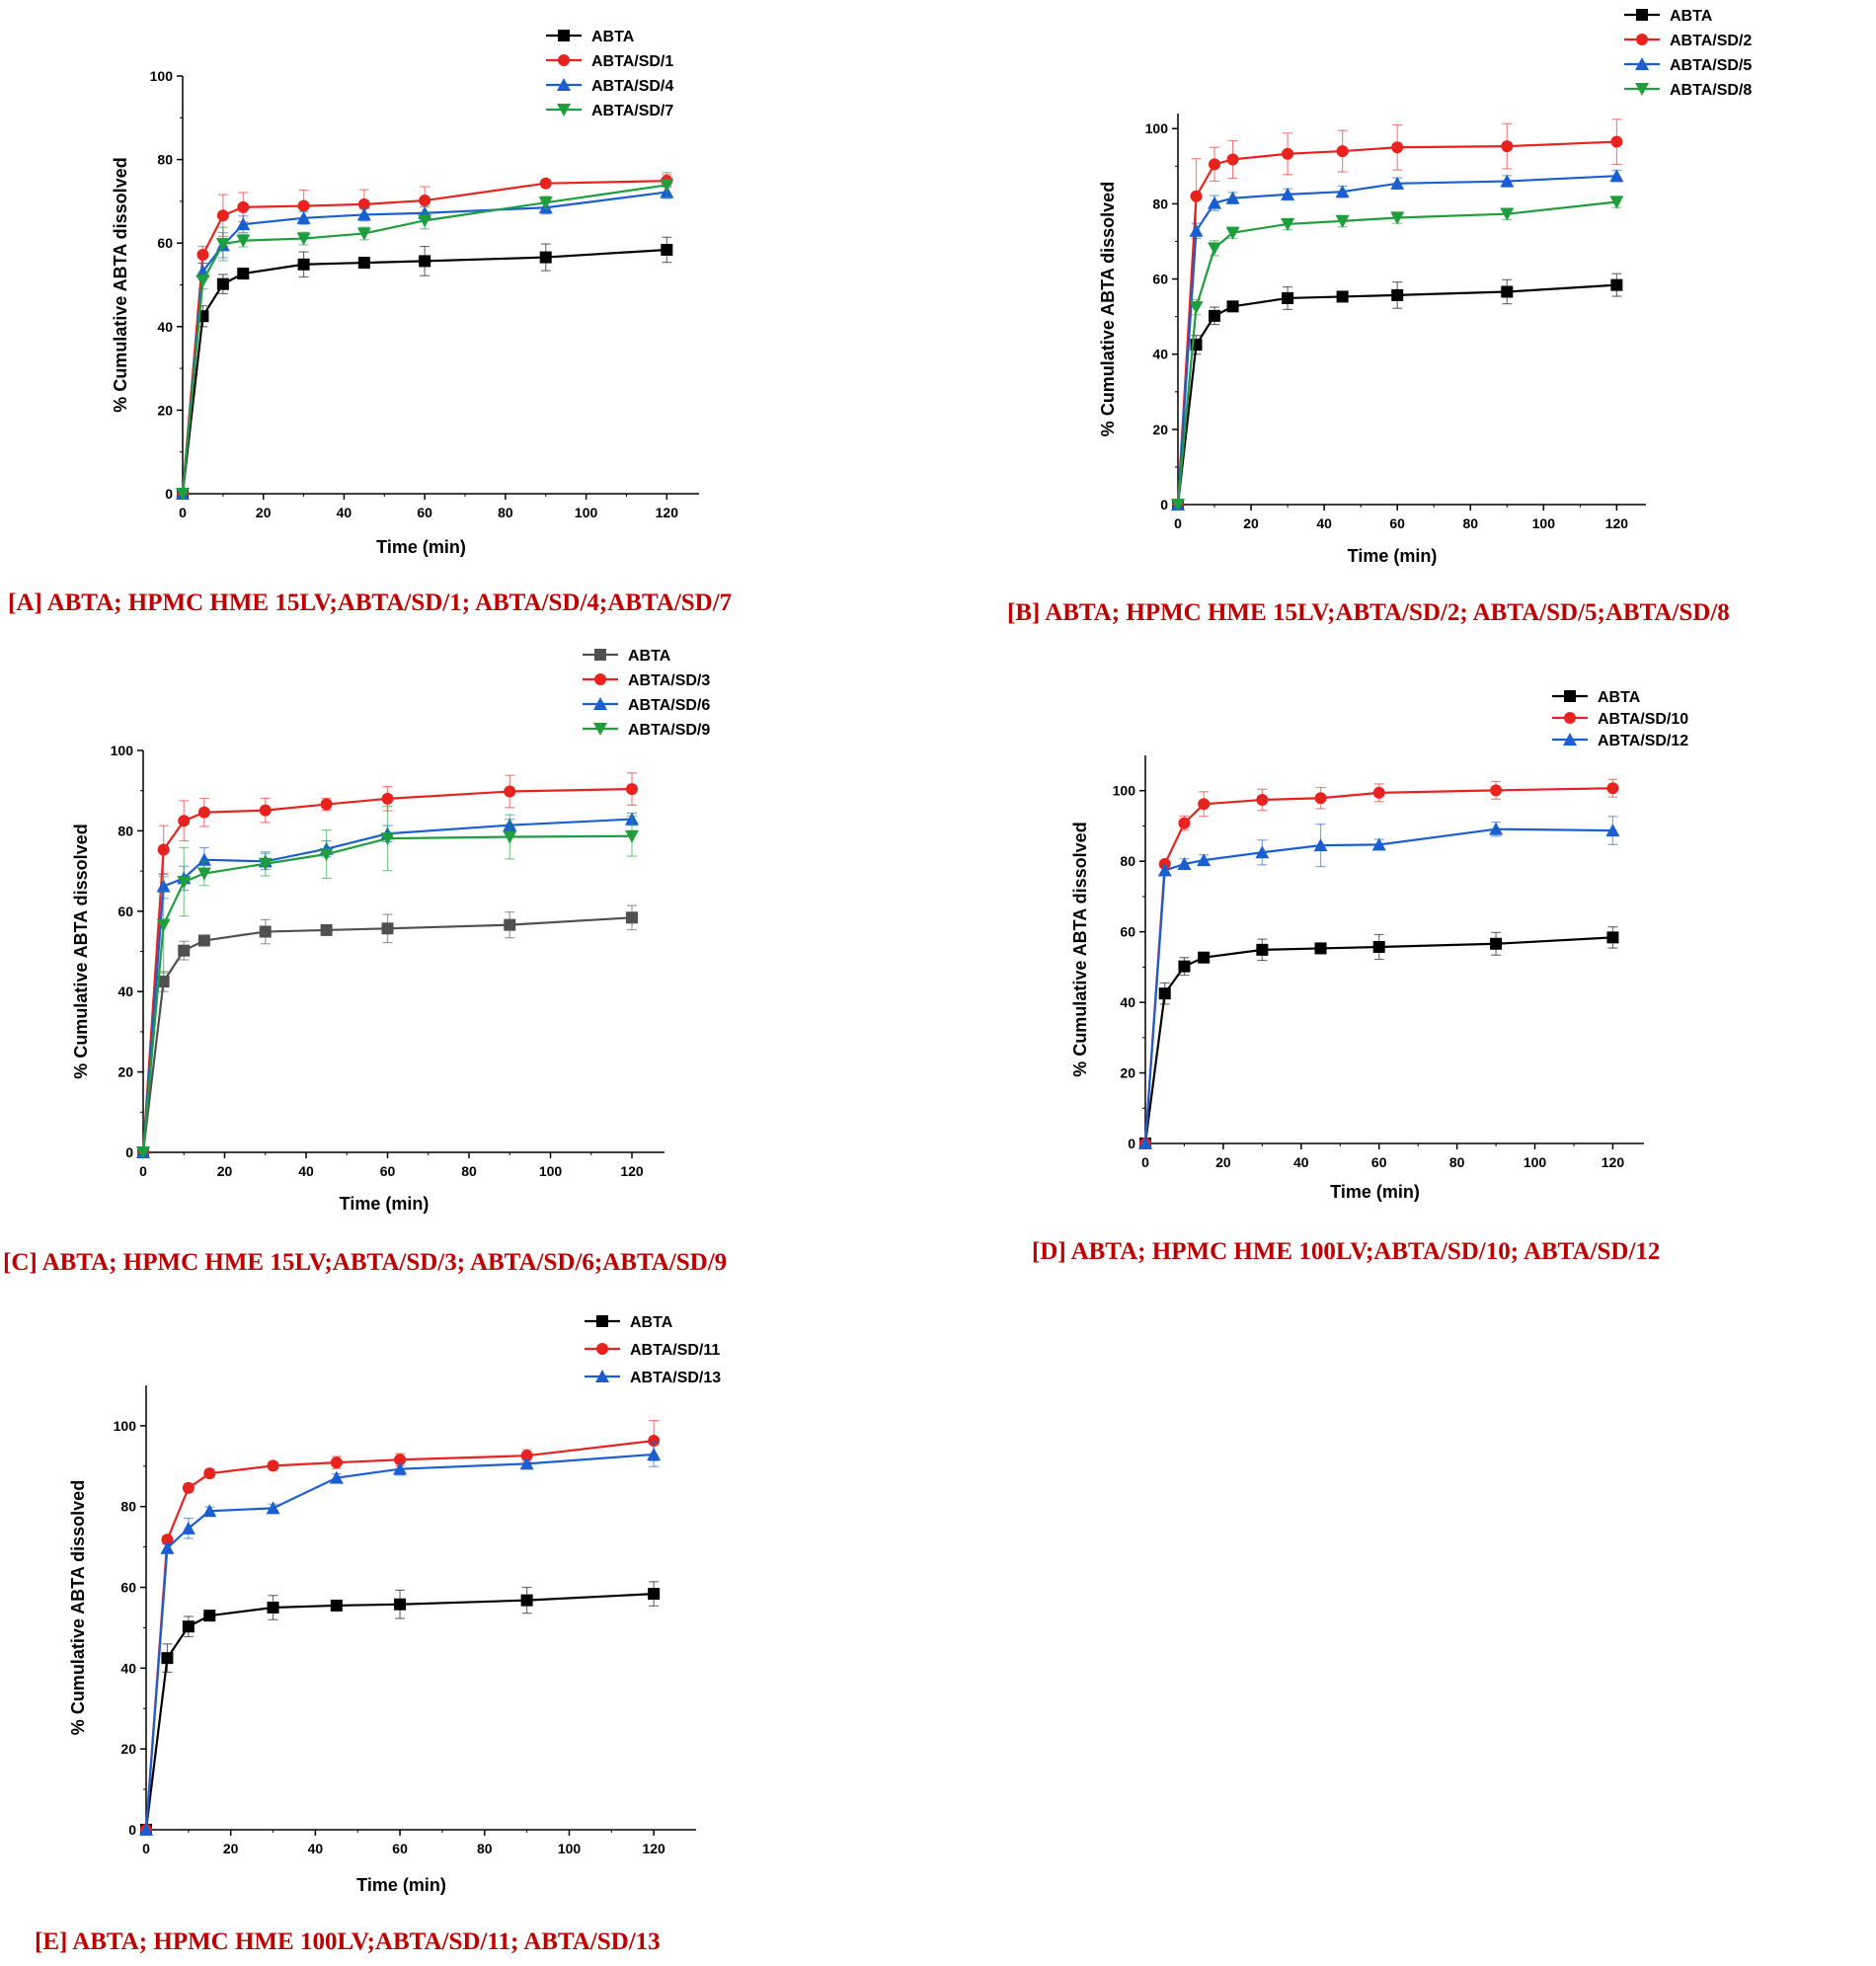 The width and height of the screenshot is (1876, 1966). I want to click on legend-label: ABTA/SD/7, so click(632, 111).